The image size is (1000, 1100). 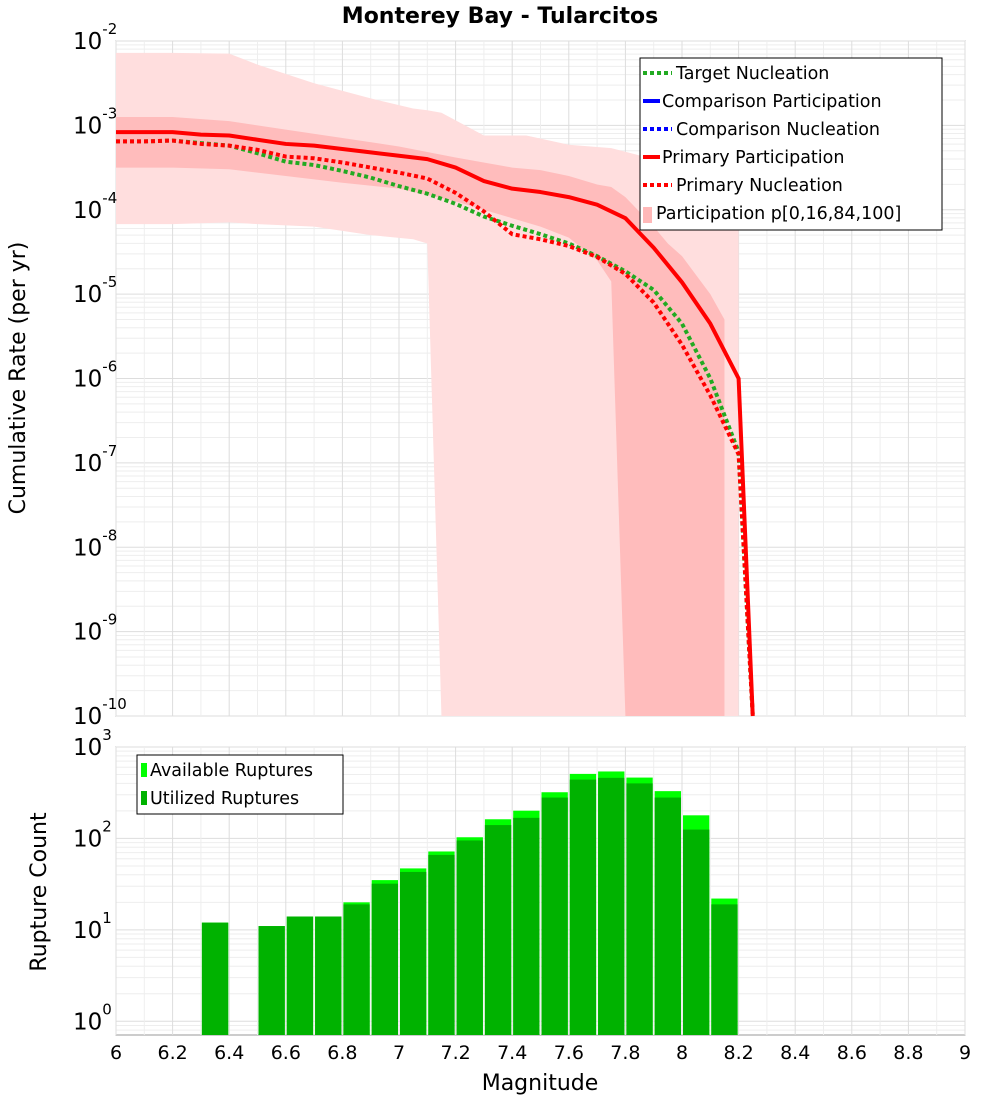 I want to click on x-tick-label: 6.4, so click(x=229, y=1053).